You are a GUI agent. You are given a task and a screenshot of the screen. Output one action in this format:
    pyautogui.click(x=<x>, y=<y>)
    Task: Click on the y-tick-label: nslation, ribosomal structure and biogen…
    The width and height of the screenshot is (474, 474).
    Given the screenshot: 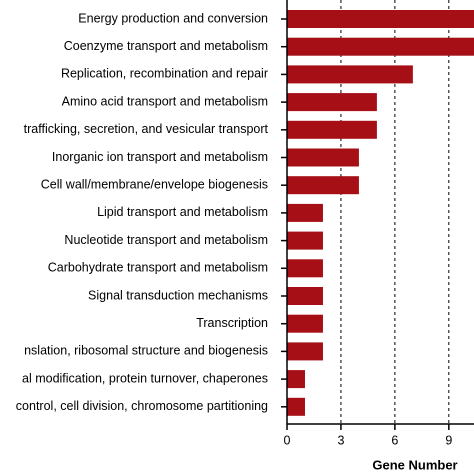 What is the action you would take?
    pyautogui.click(x=146, y=351)
    